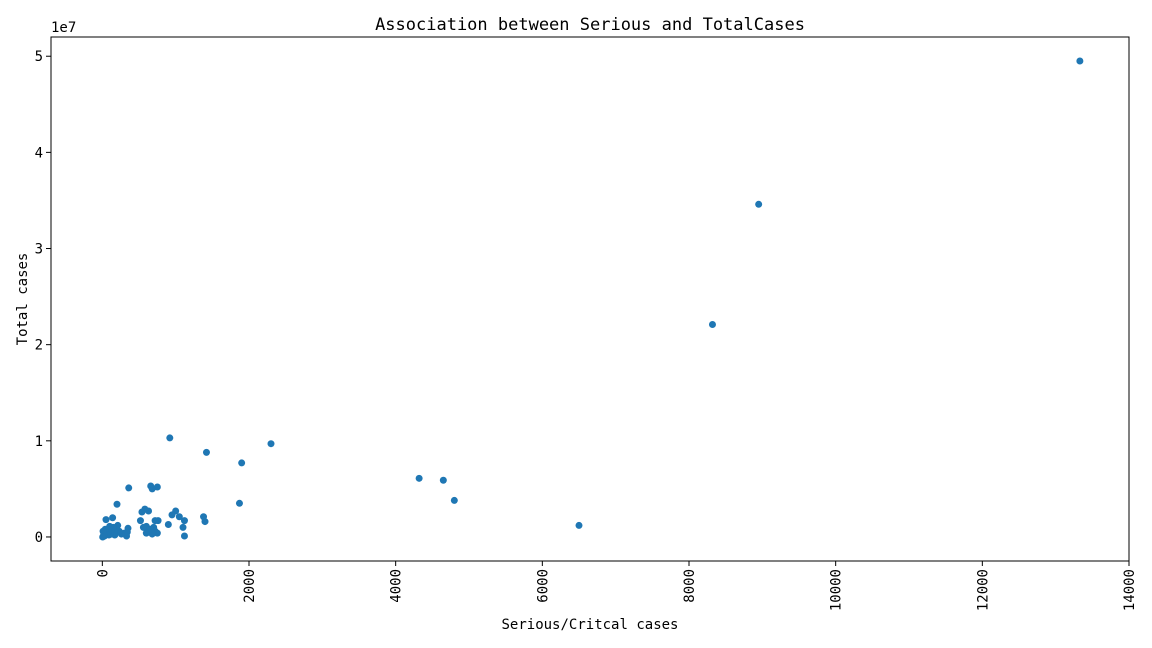 Image resolution: width=1152 pixels, height=648 pixels. Describe the element at coordinates (23, 299) in the screenshot. I see `y-axis-label: Total cases` at that location.